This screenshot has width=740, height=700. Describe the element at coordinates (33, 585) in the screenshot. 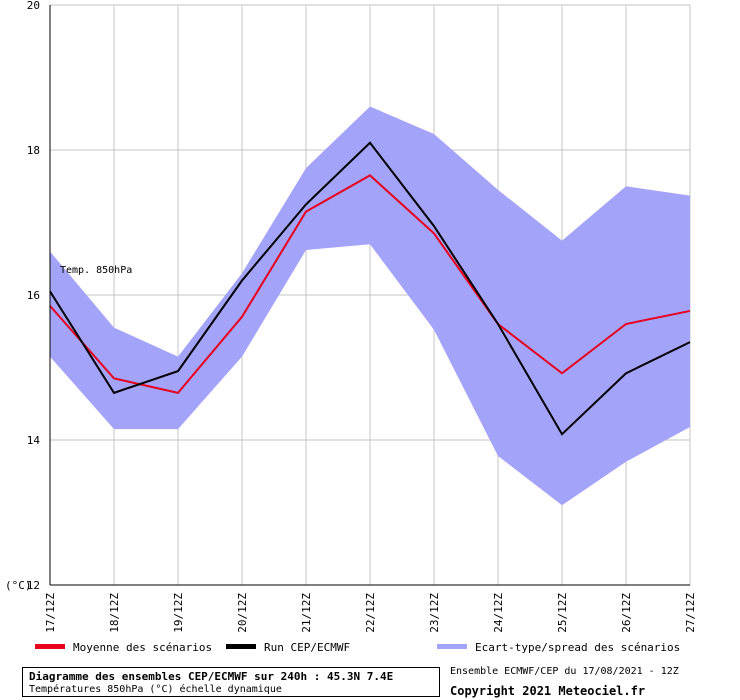

I see `y-tick-label: 12` at that location.